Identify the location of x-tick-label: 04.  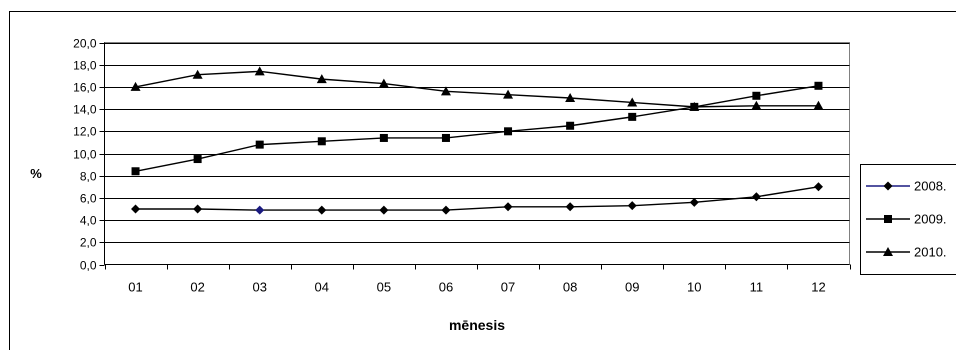
(322, 287).